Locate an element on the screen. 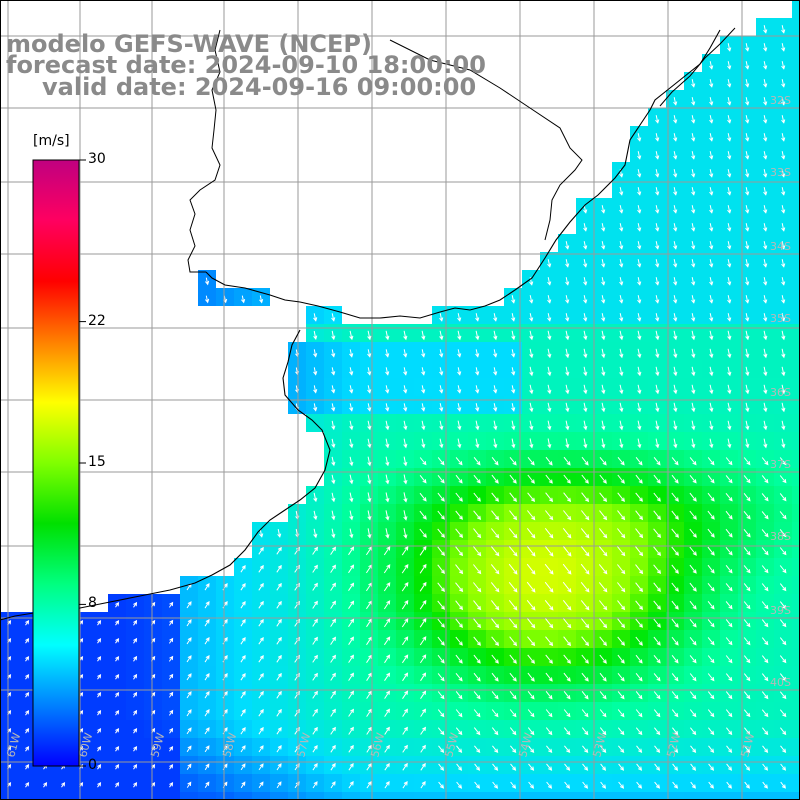 The width and height of the screenshot is (800, 800). longitude-label: 52W is located at coordinates (673, 745).